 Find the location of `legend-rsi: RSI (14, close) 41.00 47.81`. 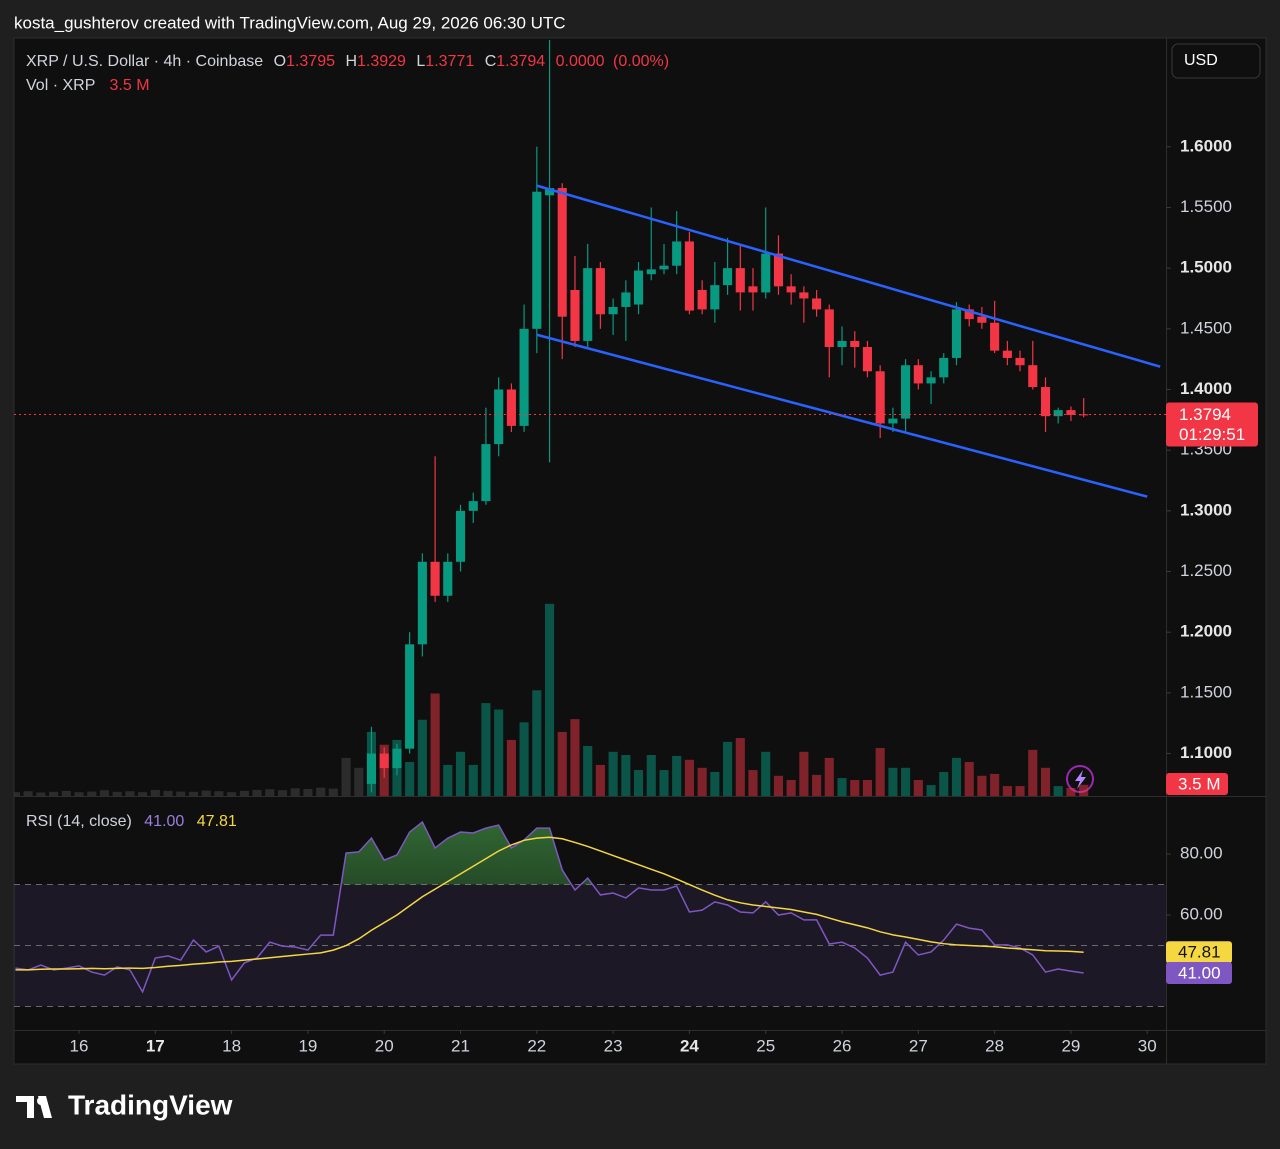

legend-rsi: RSI (14, close) 41.00 47.81 is located at coordinates (131, 821).